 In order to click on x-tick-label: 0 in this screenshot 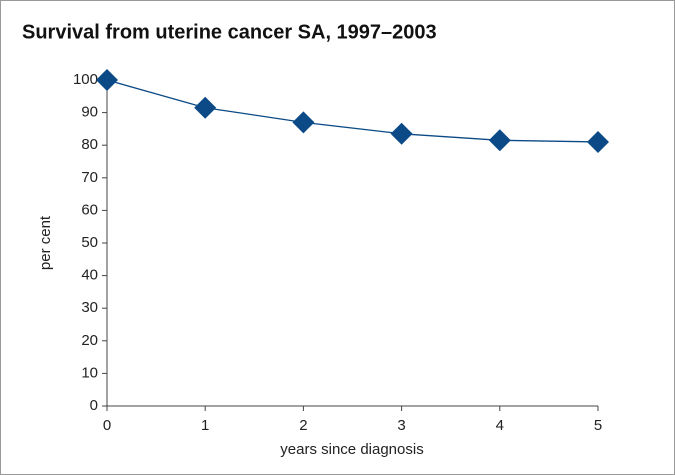, I will do `click(107, 425)`.